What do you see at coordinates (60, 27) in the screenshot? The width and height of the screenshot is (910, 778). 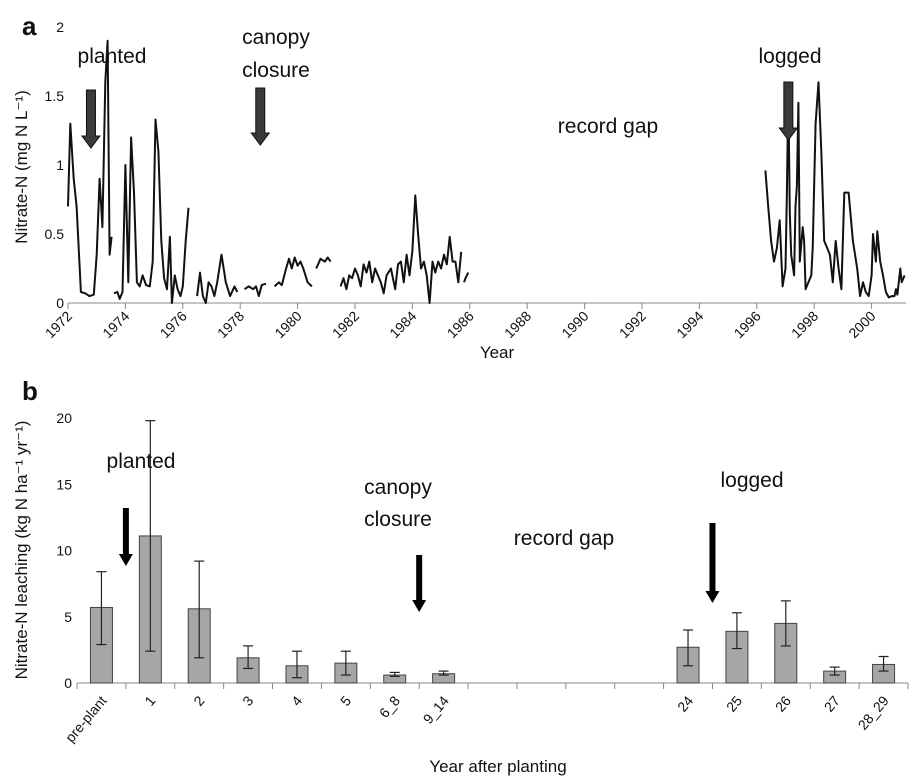 I see `panel-a-y-tick-label: 2` at bounding box center [60, 27].